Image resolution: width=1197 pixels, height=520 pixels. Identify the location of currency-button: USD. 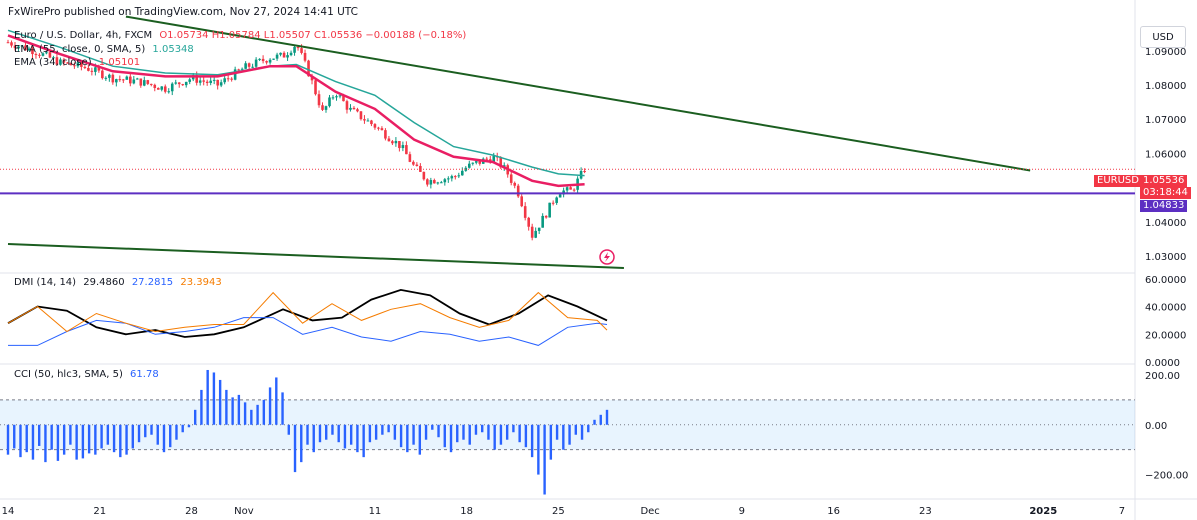
(1163, 37).